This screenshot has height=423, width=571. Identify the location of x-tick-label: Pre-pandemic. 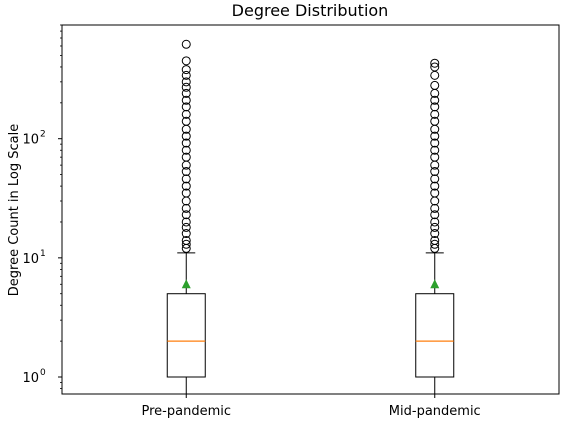
(187, 411).